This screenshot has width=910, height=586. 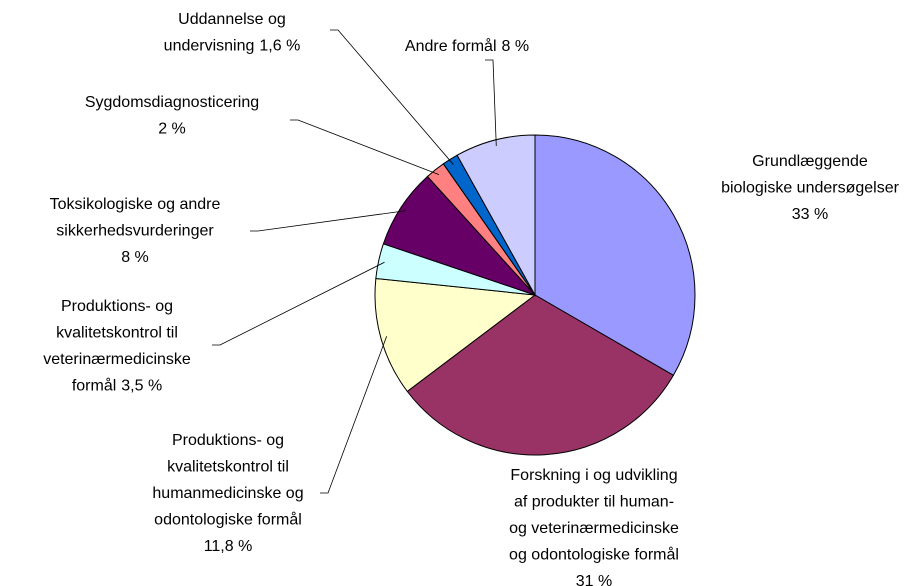 I want to click on slice-label: undervisning 1,6 %, so click(x=232, y=46).